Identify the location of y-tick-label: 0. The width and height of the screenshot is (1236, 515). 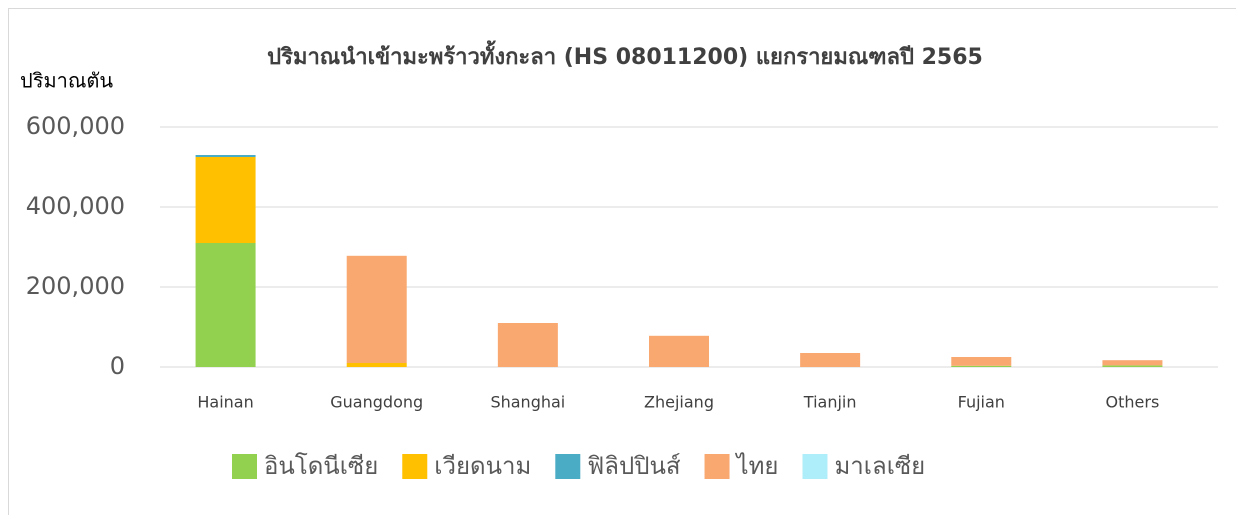
(117, 366).